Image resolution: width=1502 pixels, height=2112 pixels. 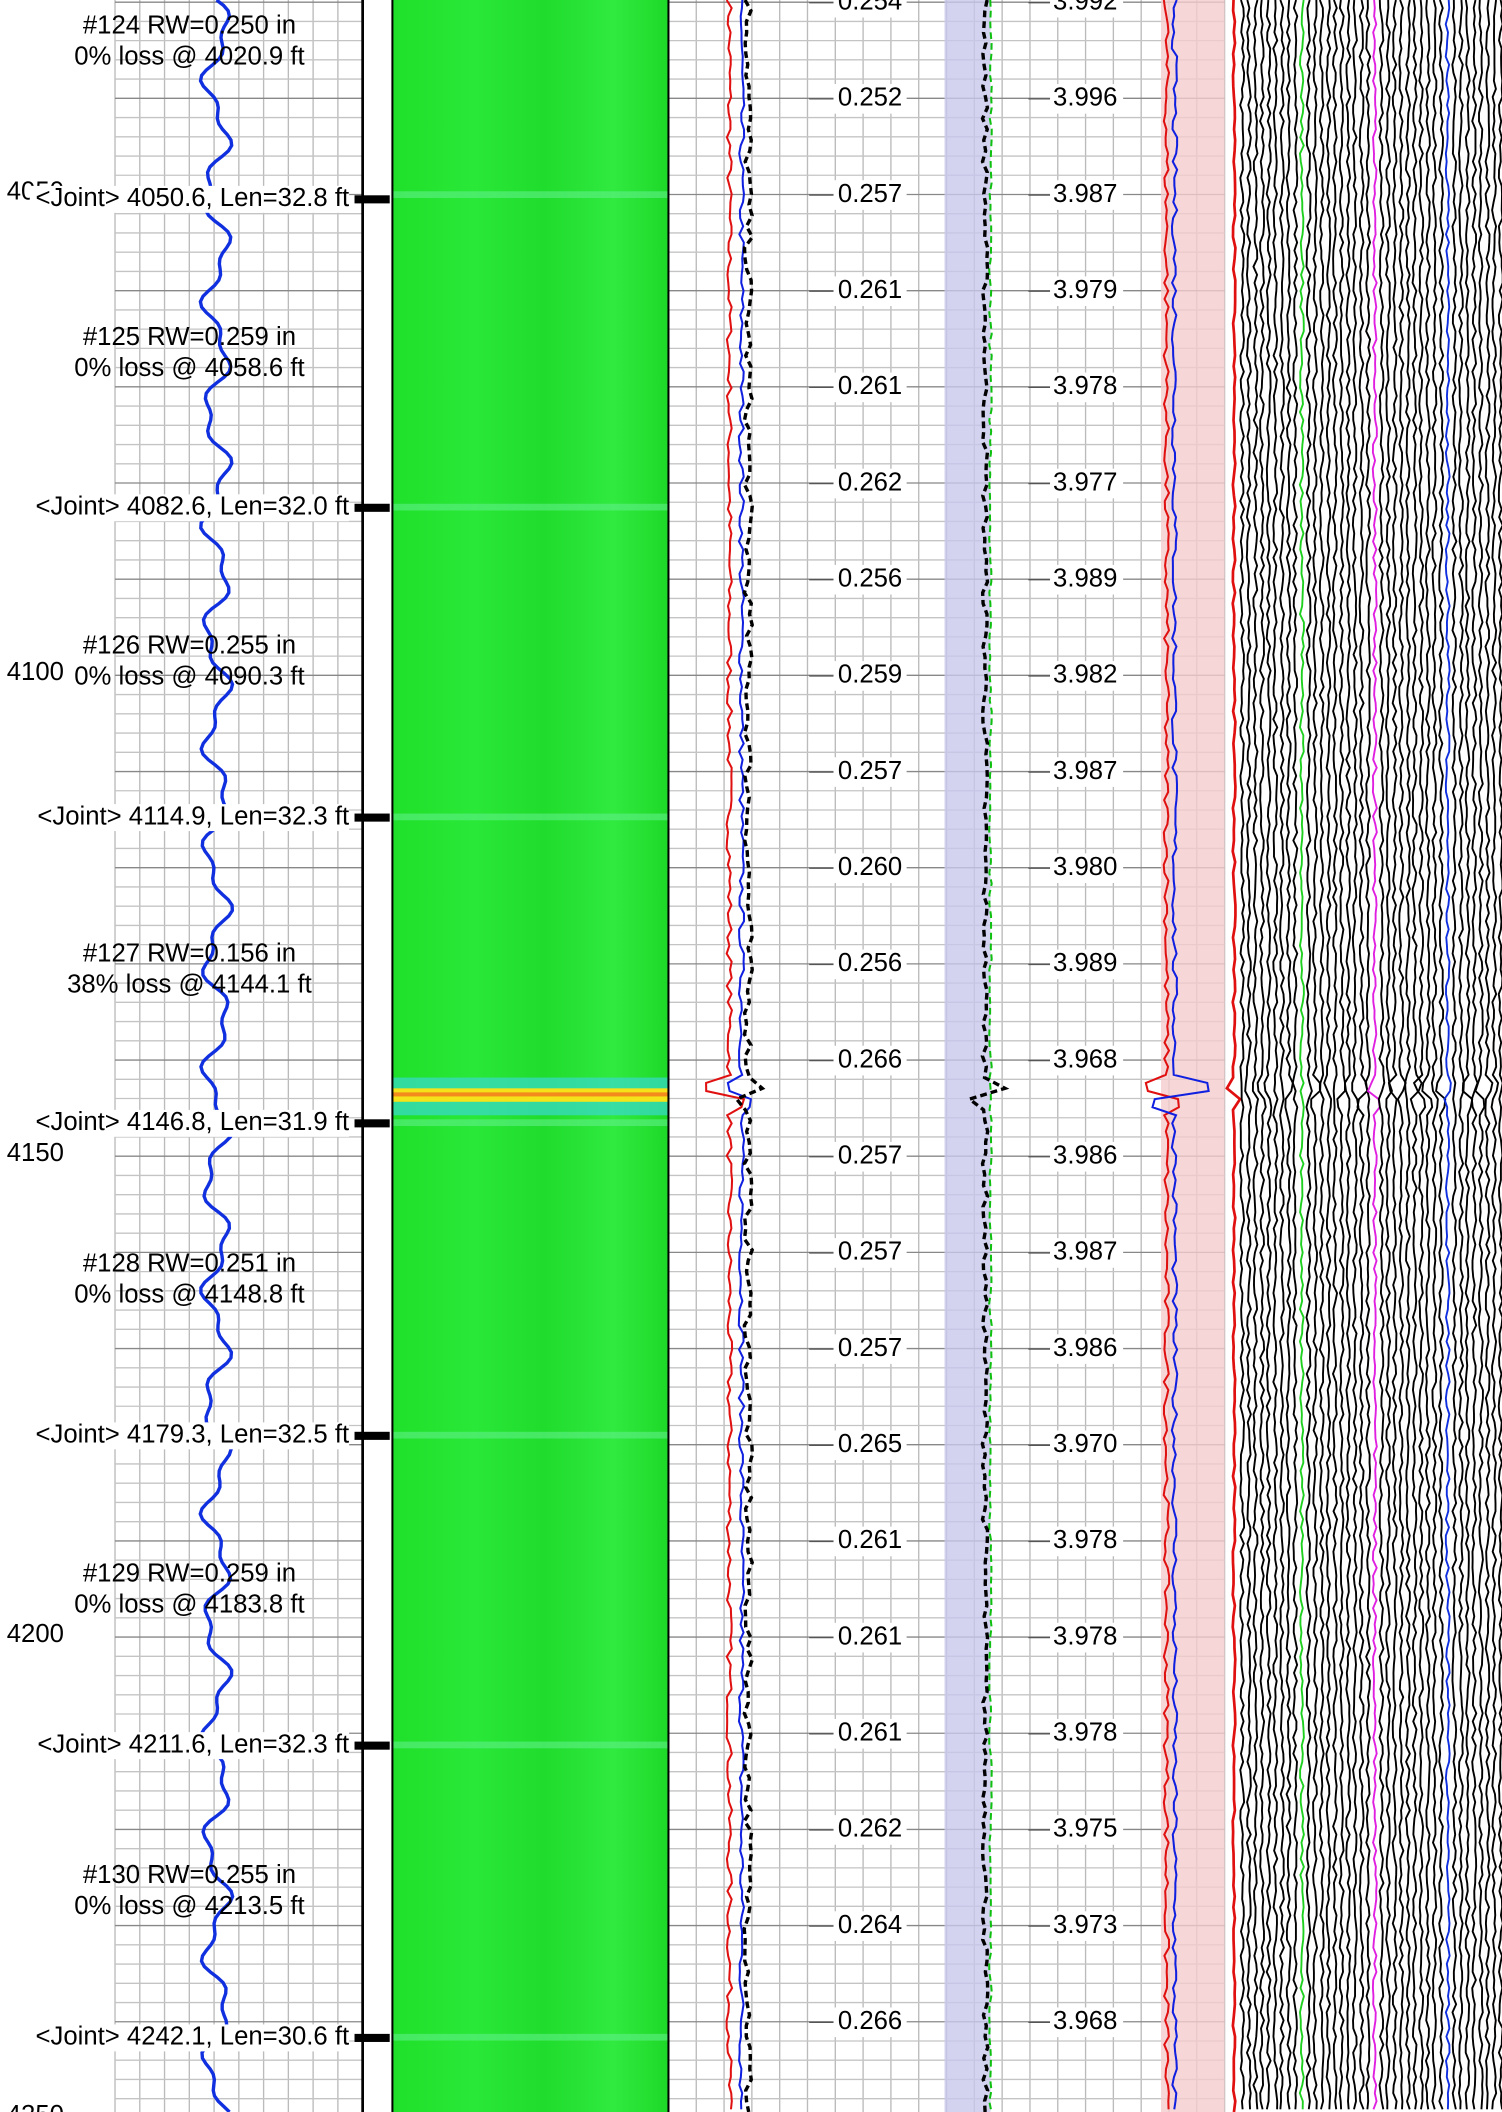 I want to click on id-reading: 3.980, so click(x=1085, y=867).